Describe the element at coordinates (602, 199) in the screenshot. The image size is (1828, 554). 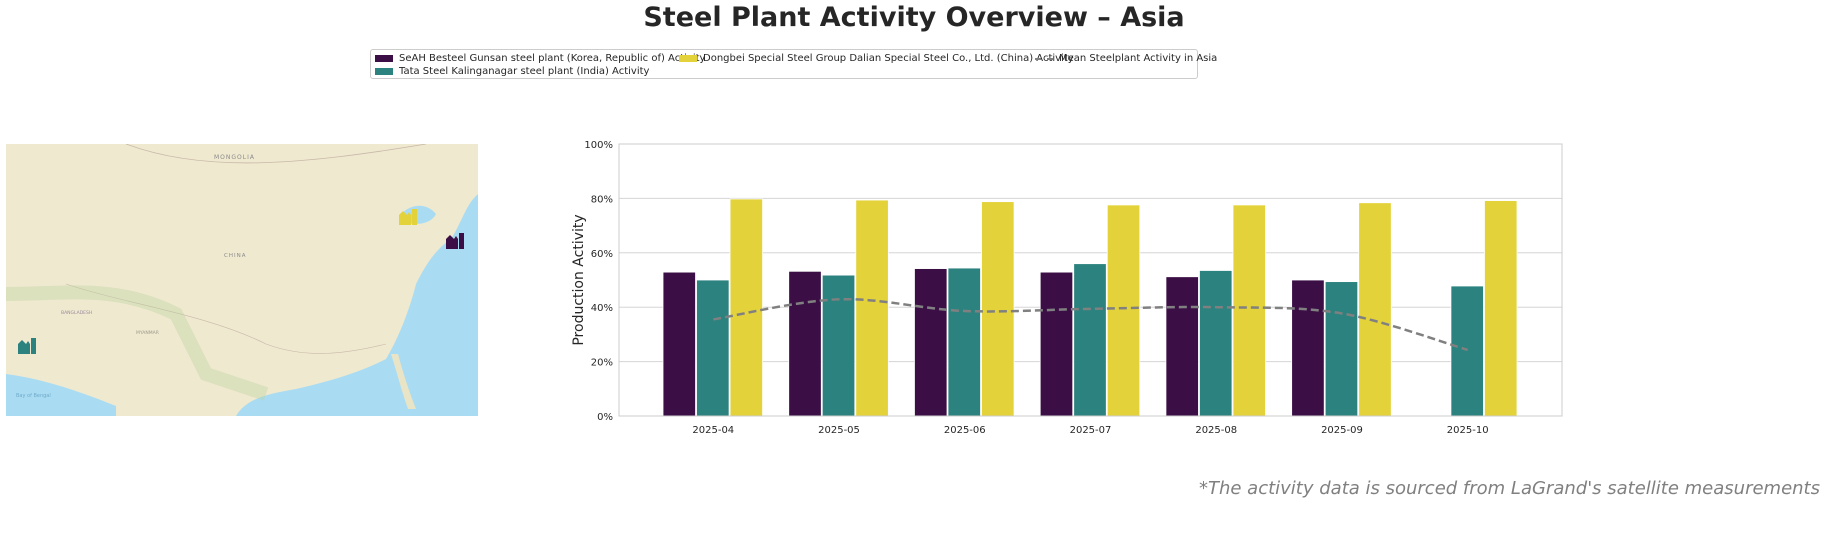
I see `y-tick-label: 80%` at that location.